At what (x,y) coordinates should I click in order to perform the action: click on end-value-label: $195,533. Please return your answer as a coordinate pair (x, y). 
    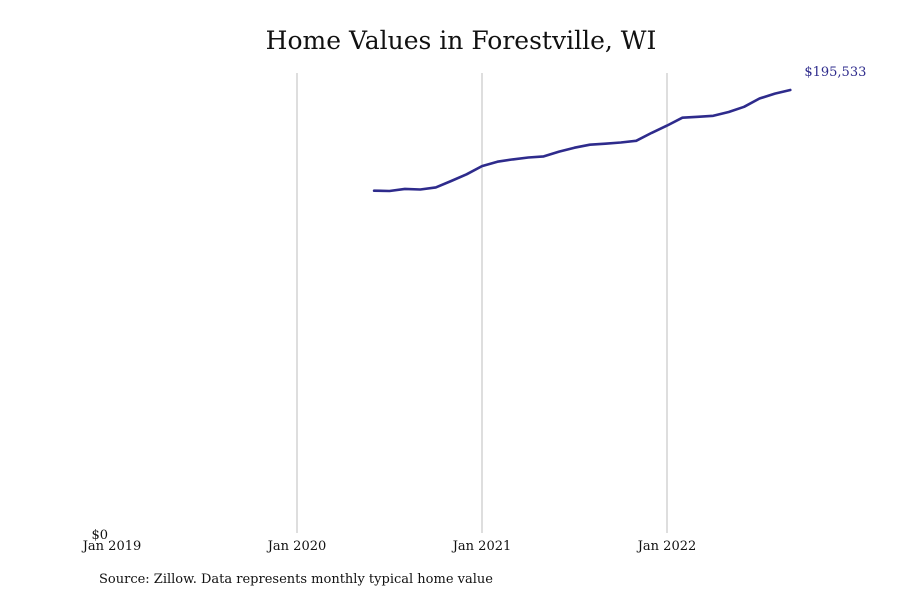
    Looking at the image, I should click on (835, 72).